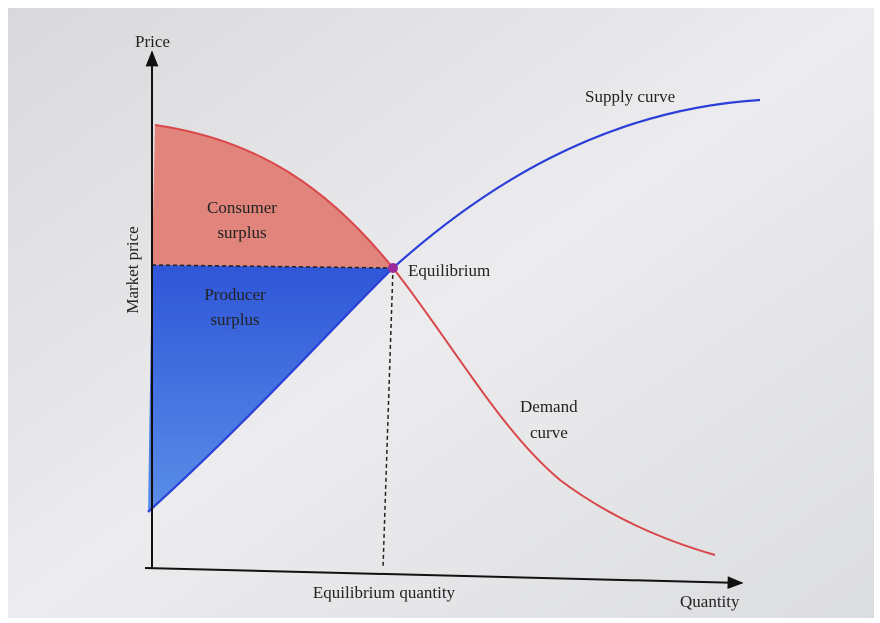 This screenshot has width=880, height=623. What do you see at coordinates (270, 388) in the screenshot?
I see `producer-surplus-area` at bounding box center [270, 388].